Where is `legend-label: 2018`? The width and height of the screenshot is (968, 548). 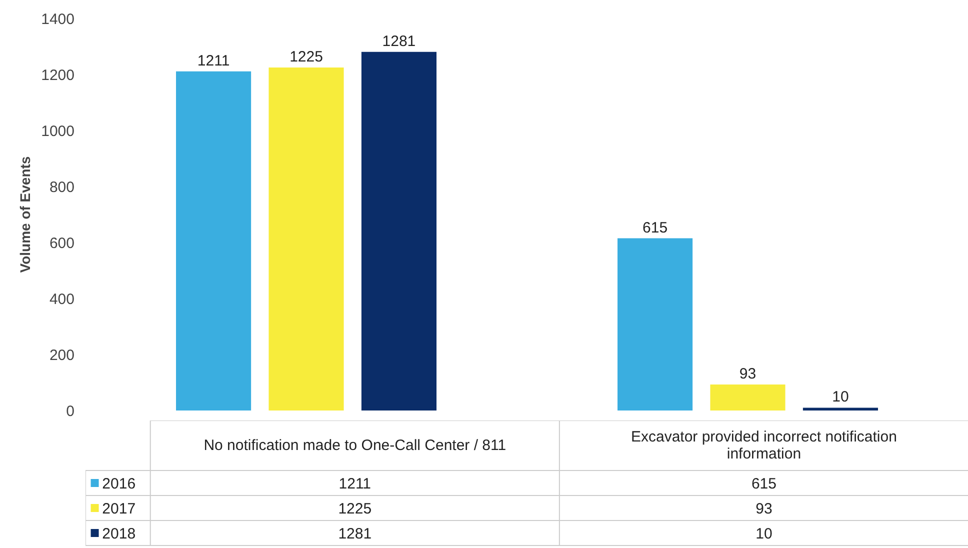
legend-label: 2018 is located at coordinates (119, 534).